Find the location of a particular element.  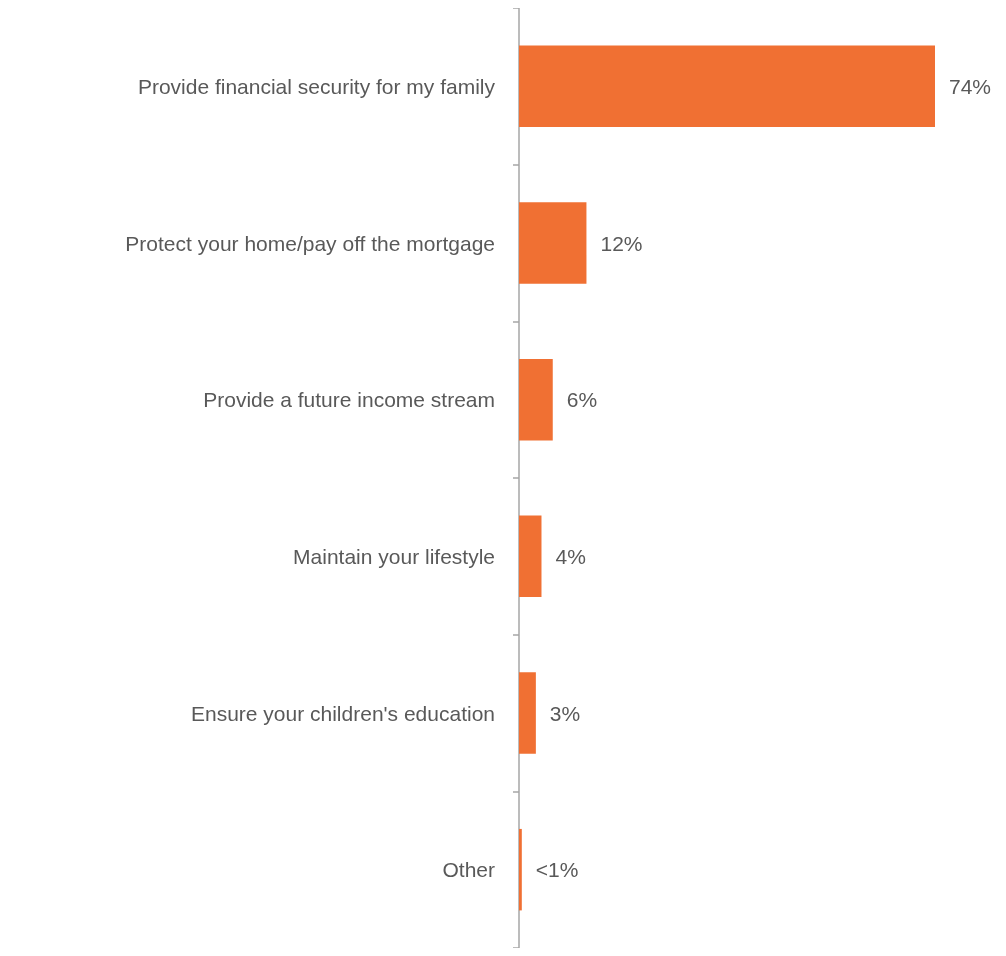

data-label: 74% is located at coordinates (970, 86).